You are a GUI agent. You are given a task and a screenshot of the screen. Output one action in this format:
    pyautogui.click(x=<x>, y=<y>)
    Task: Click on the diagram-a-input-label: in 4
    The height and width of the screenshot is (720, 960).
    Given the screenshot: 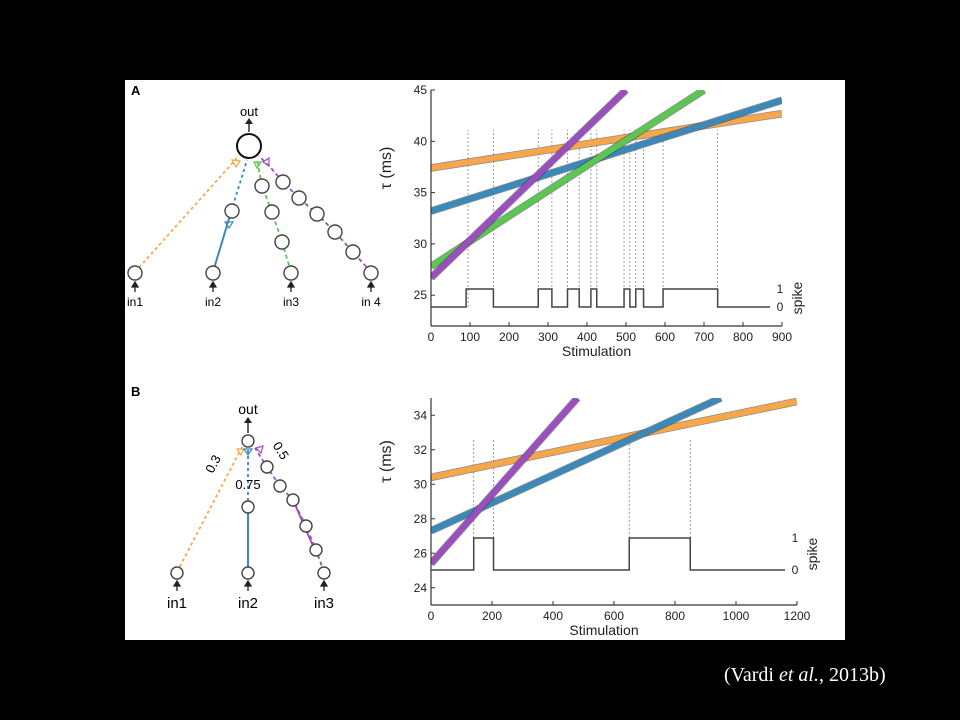 What is the action you would take?
    pyautogui.click(x=371, y=302)
    